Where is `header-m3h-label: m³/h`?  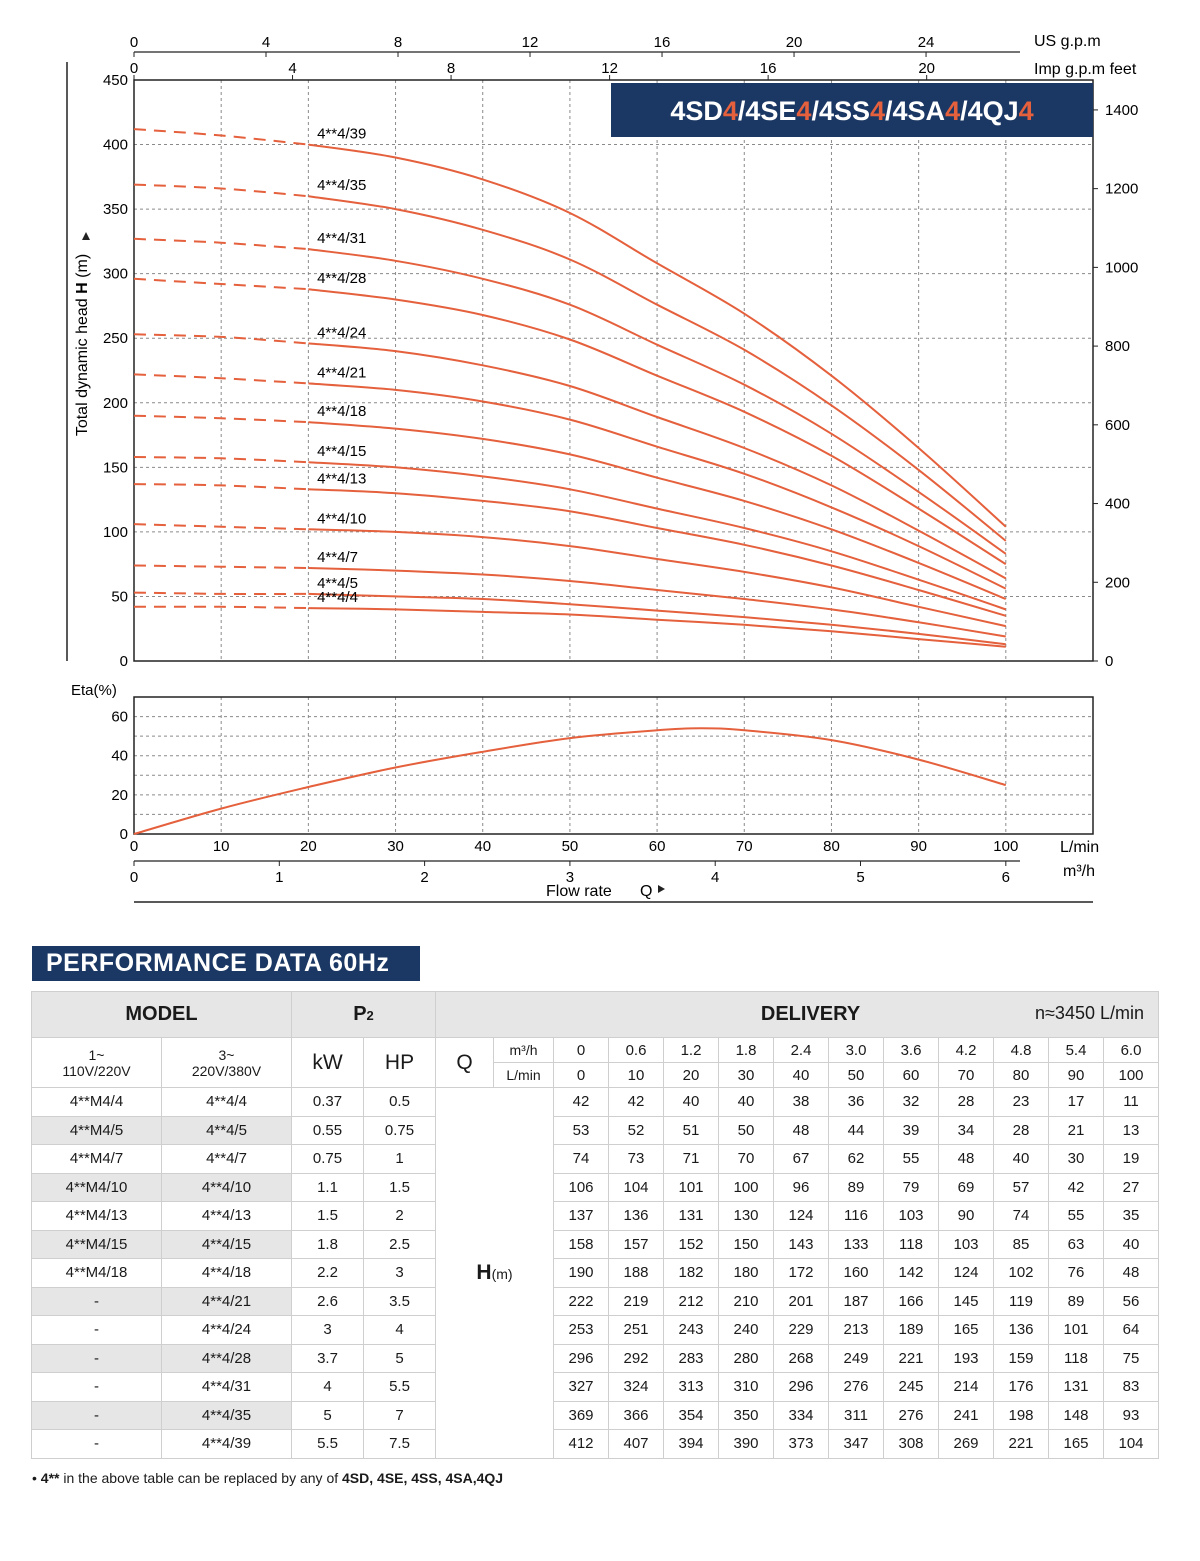 header-m3h-label: m³/h is located at coordinates (523, 1050).